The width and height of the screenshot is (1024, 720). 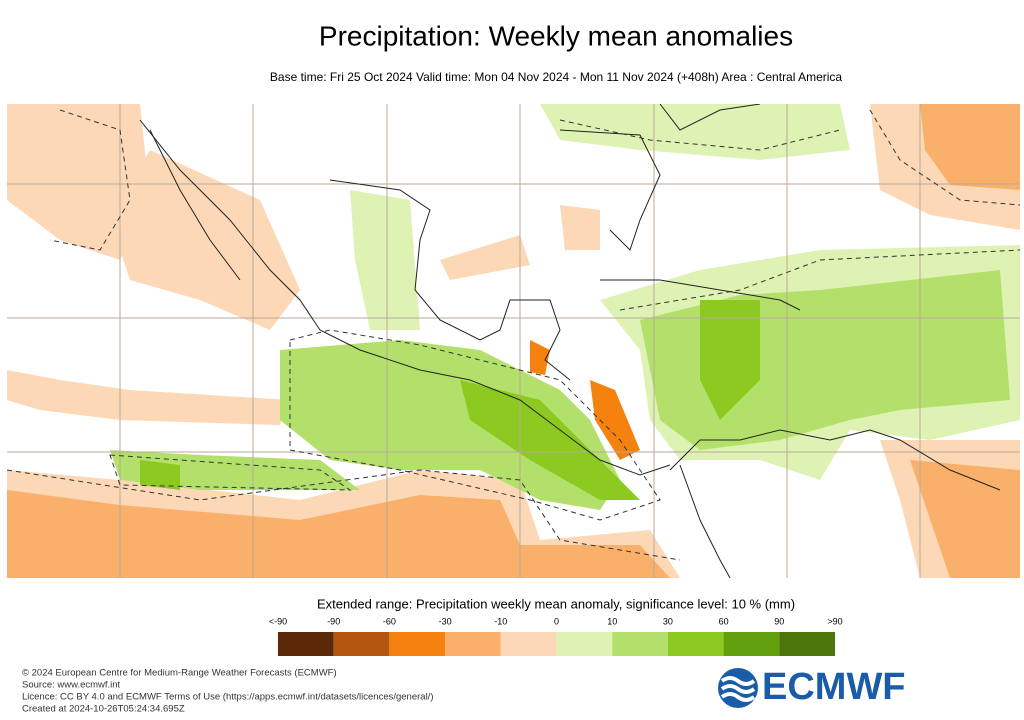 What do you see at coordinates (612, 621) in the screenshot?
I see `colorbar-label: 10` at bounding box center [612, 621].